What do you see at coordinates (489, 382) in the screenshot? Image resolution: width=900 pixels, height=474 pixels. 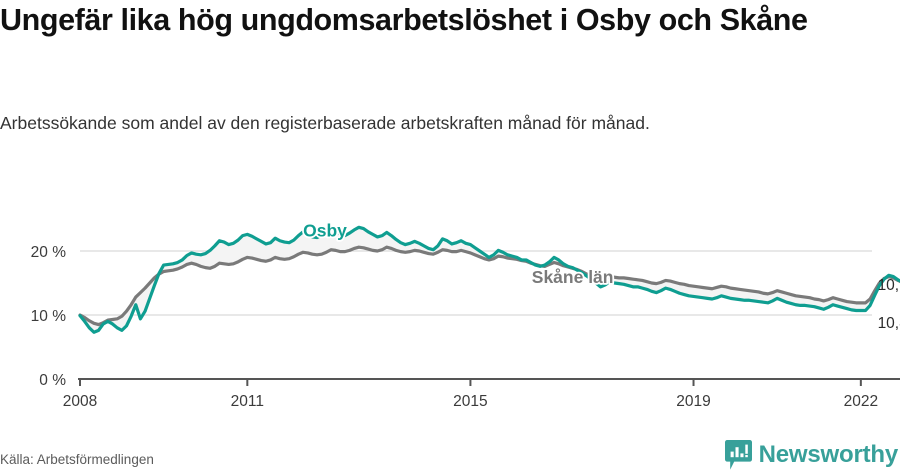 I see `chart-x-axis` at bounding box center [489, 382].